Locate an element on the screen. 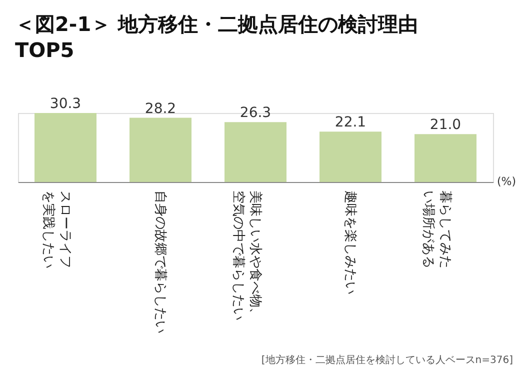 The image size is (517, 382). x-tick-label: スローライフを実践したい is located at coordinates (56, 229).